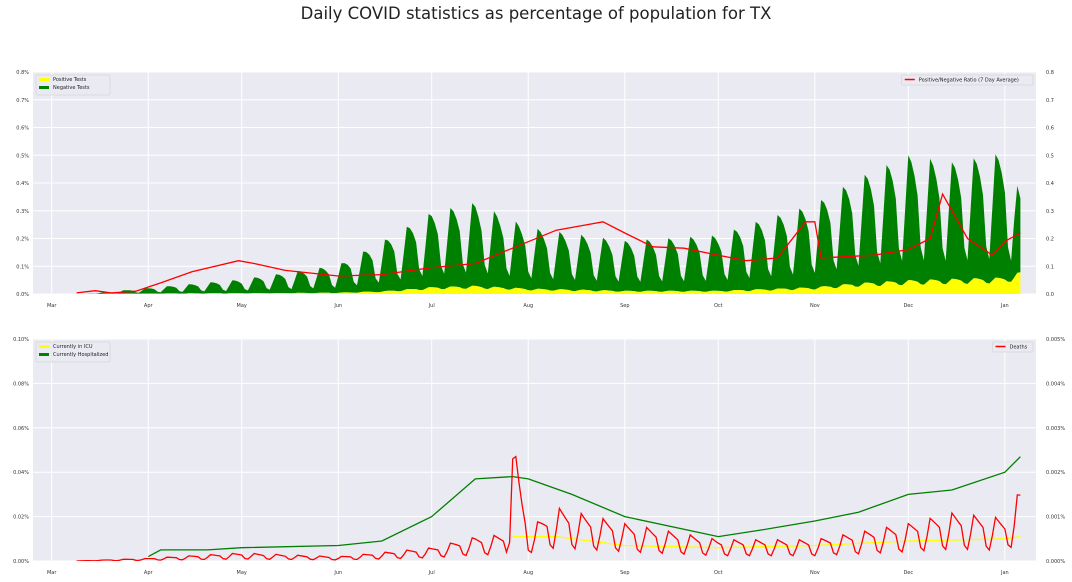 This screenshot has width=1072, height=582. I want to click on legend-right: Positive/Negative Ratio (7 Day Average), so click(967, 80).